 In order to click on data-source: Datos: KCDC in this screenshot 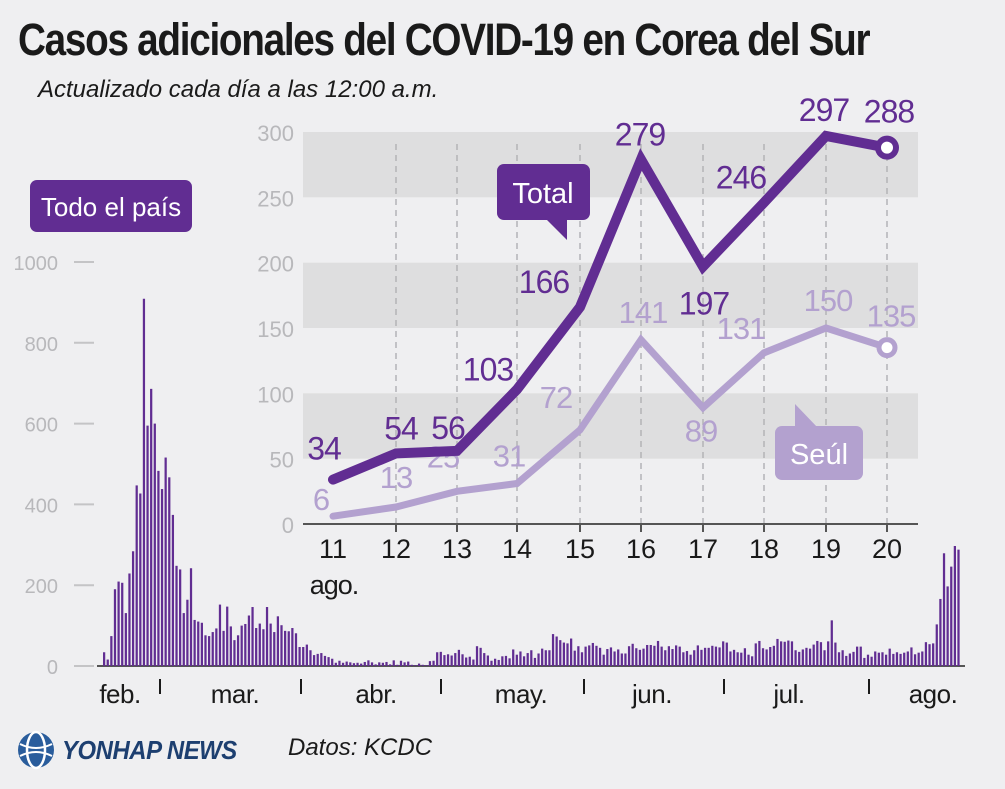, I will do `click(360, 747)`.